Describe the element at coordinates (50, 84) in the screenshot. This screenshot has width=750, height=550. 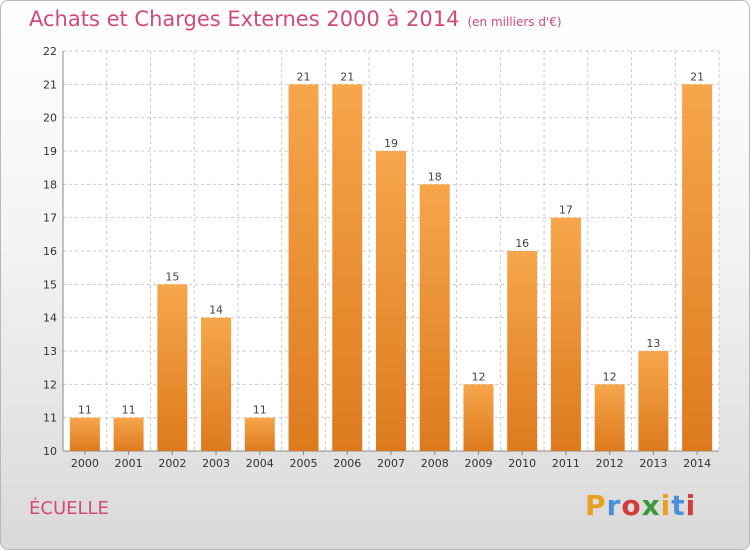
I see `y-tick-label: 21` at that location.